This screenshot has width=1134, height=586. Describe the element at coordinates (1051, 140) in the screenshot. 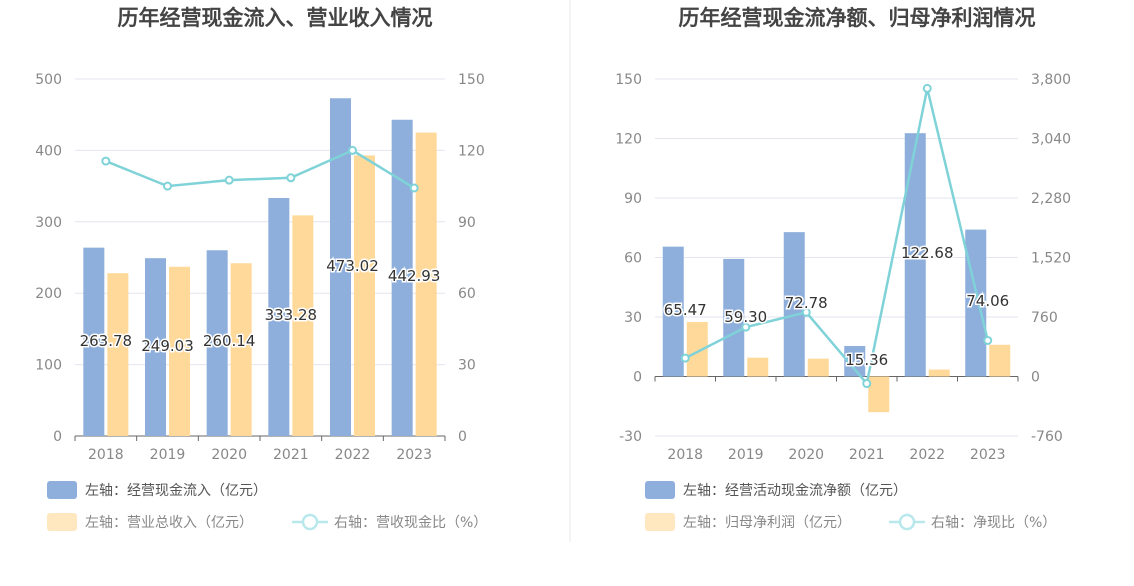

I see `right-axis-tick: 3,040` at that location.